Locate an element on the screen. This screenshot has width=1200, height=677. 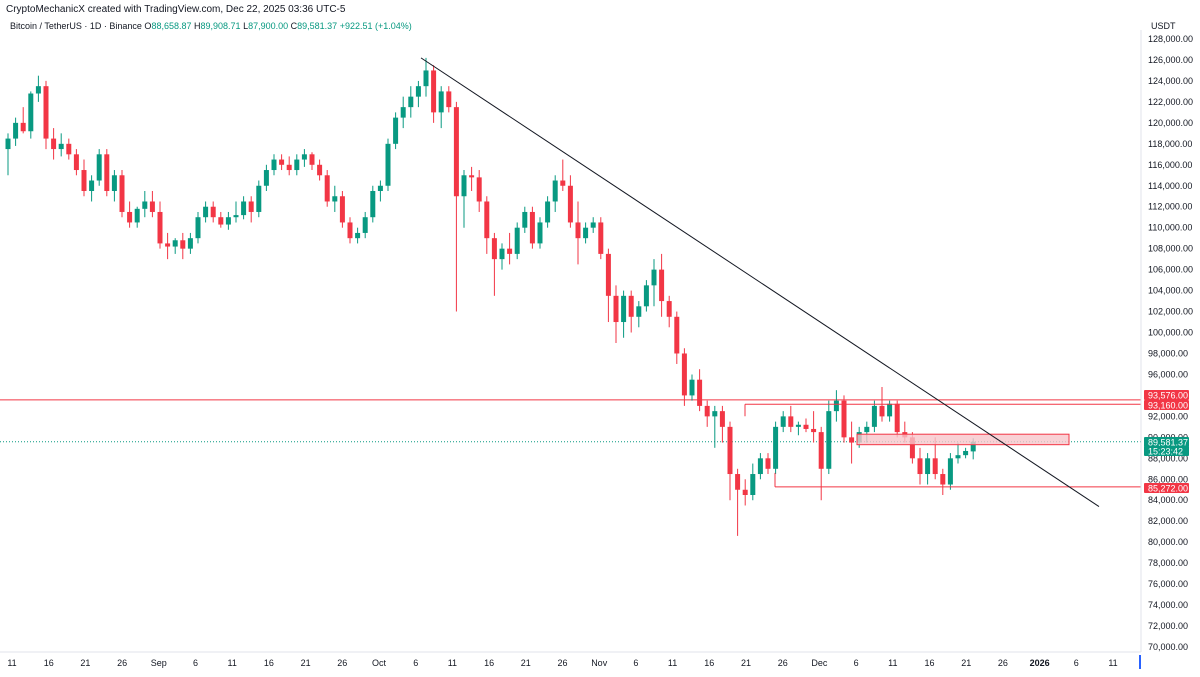
high-label: H is located at coordinates (197, 26).